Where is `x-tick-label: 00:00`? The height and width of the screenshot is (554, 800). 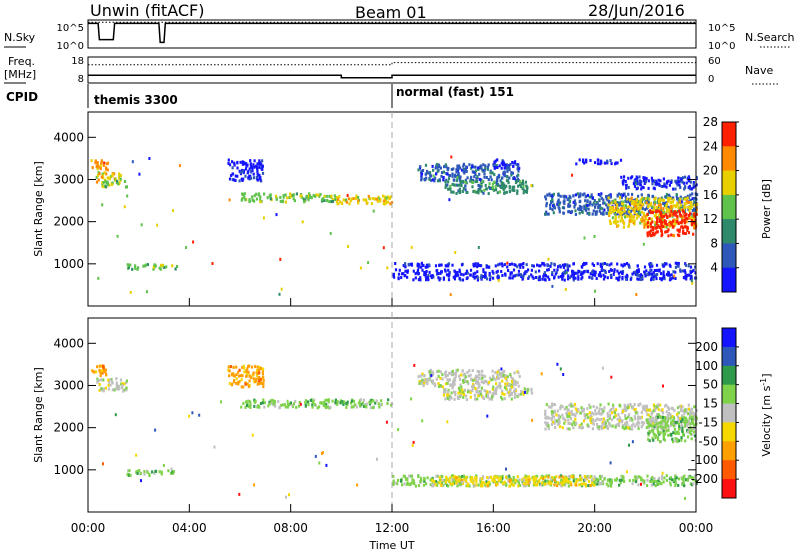 x-tick-label: 00:00 is located at coordinates (696, 528).